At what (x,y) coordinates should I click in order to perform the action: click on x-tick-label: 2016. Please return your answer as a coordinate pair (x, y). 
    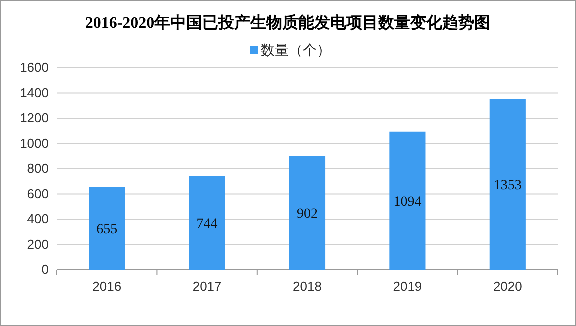
    Looking at the image, I should click on (107, 286).